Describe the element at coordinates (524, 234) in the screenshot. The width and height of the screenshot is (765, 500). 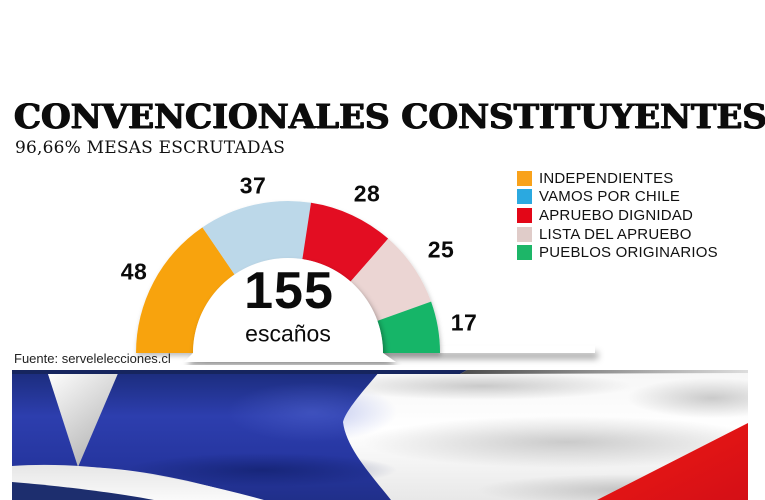
I see `legend-swatch-lista-del-apruebo` at that location.